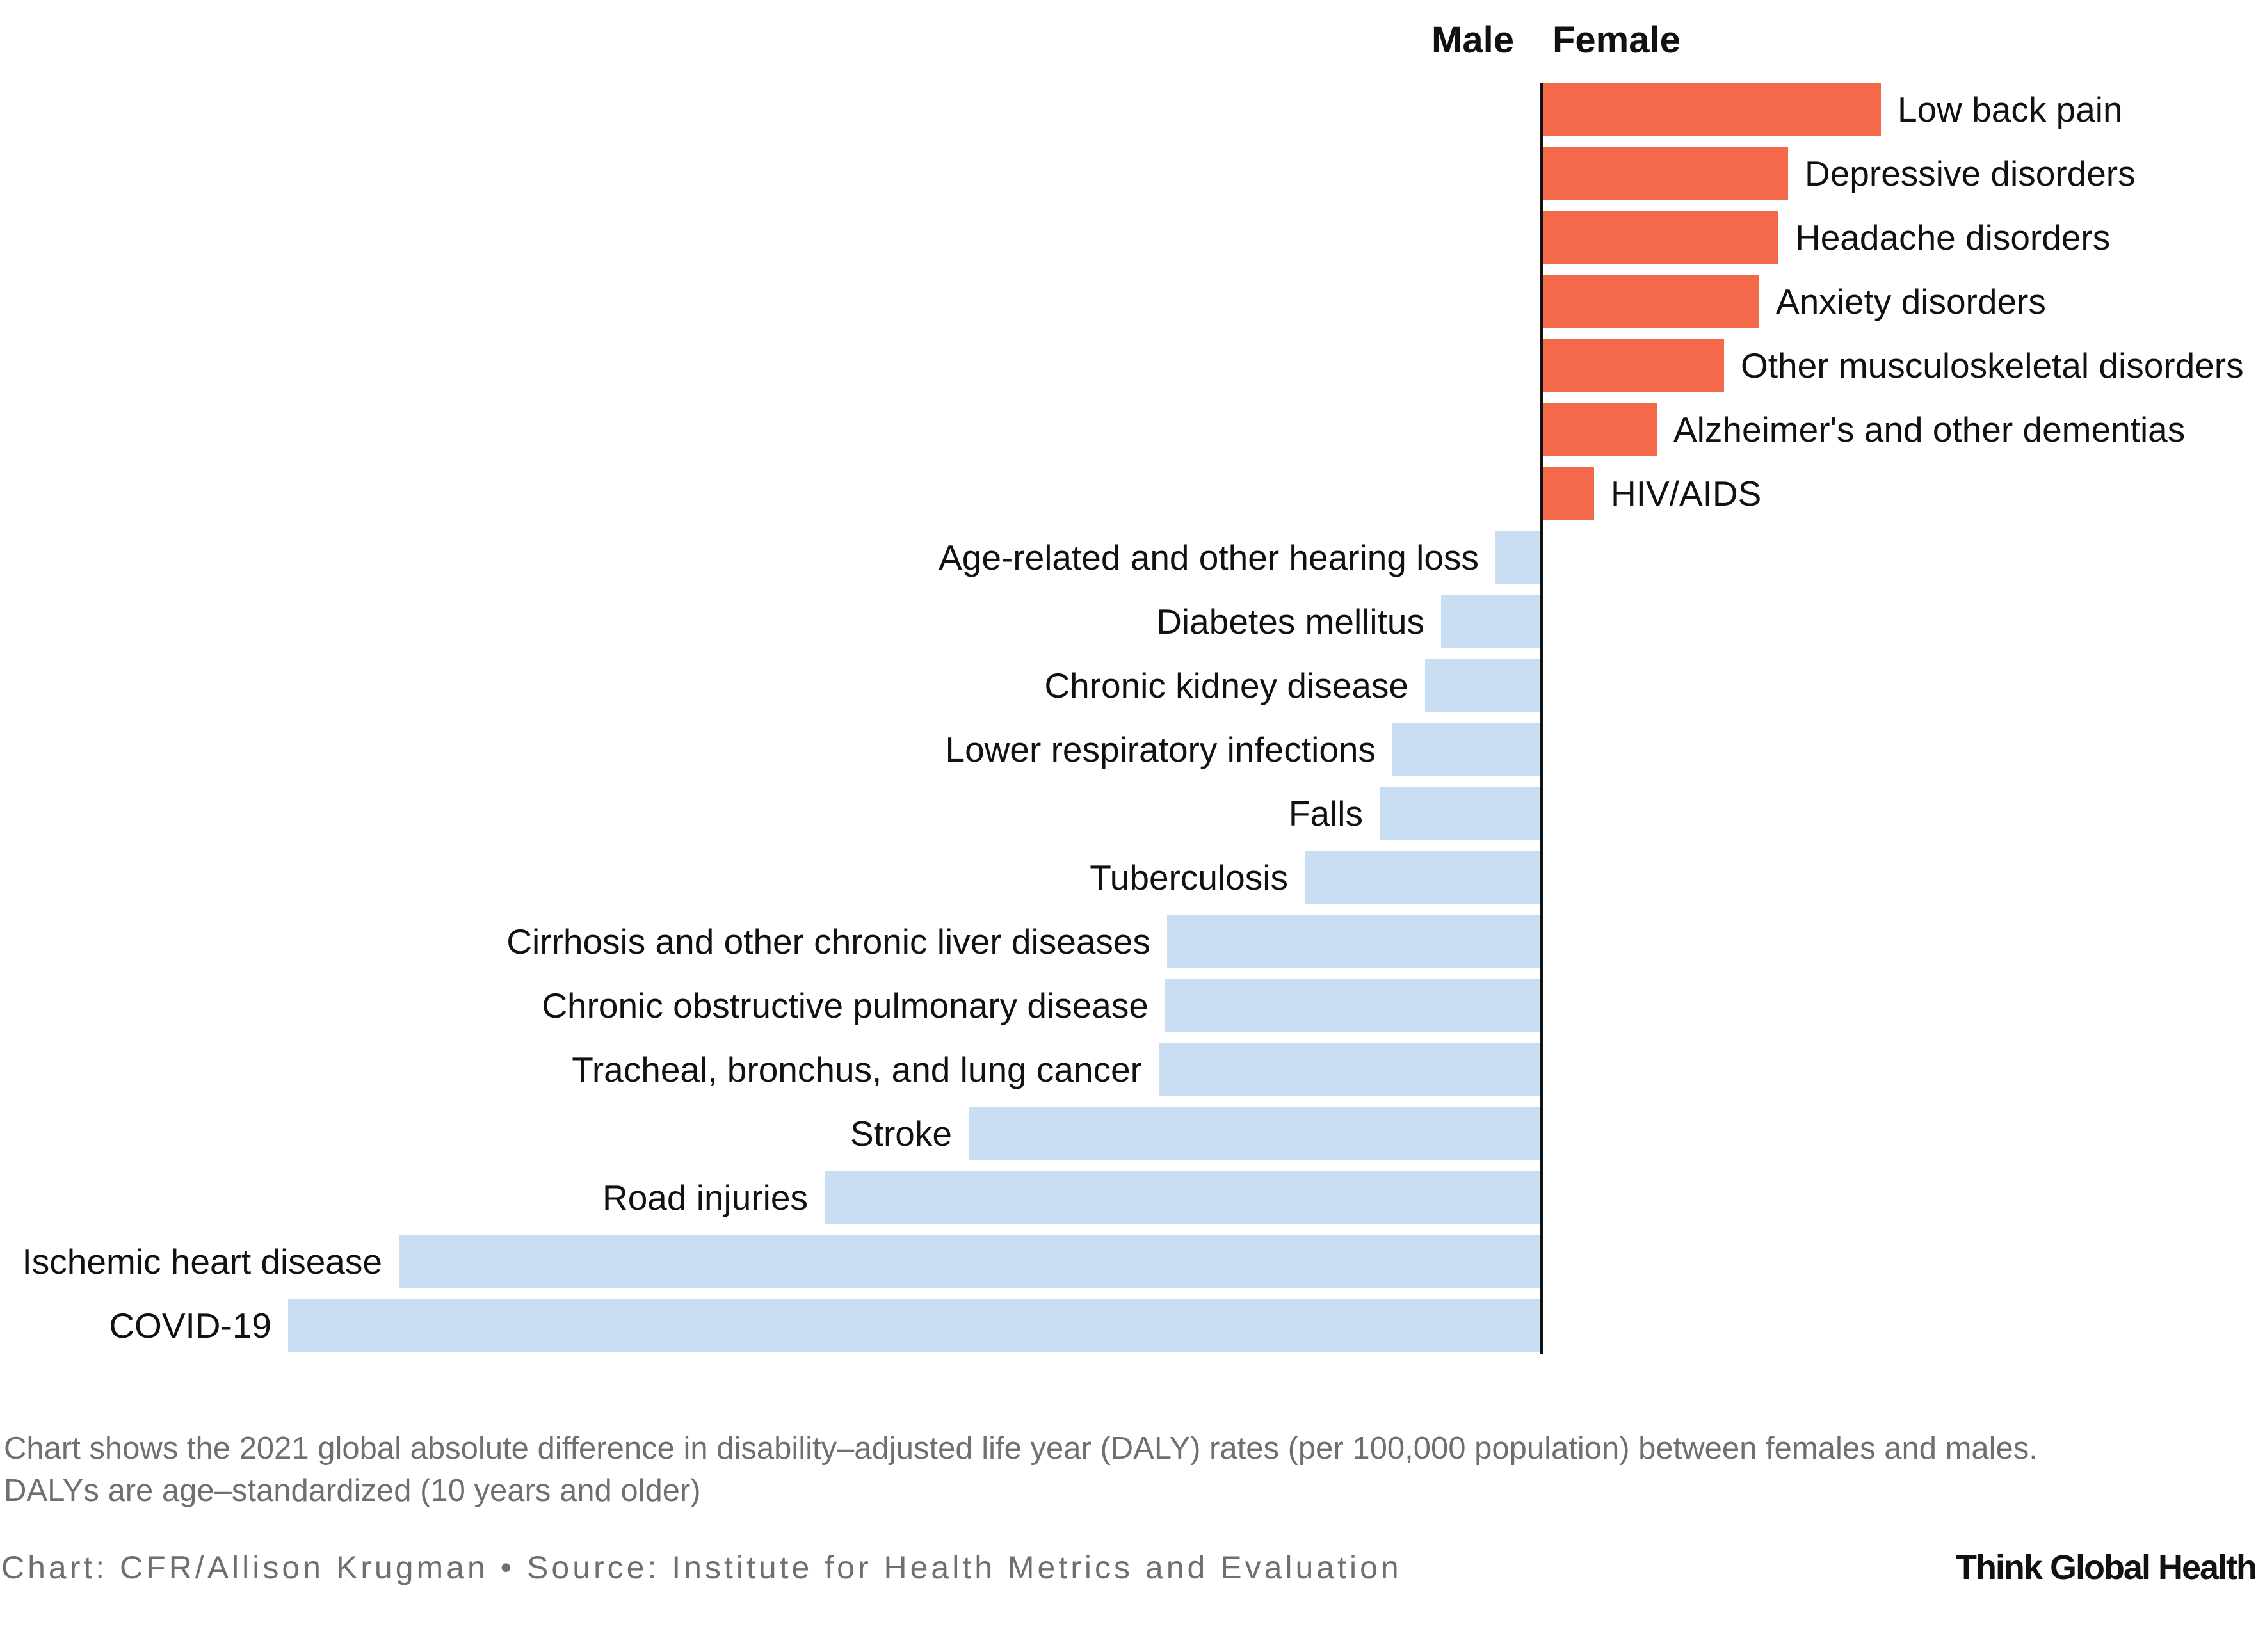 This screenshot has height=1652, width=2265. I want to click on category-label: Stroke, so click(901, 1133).